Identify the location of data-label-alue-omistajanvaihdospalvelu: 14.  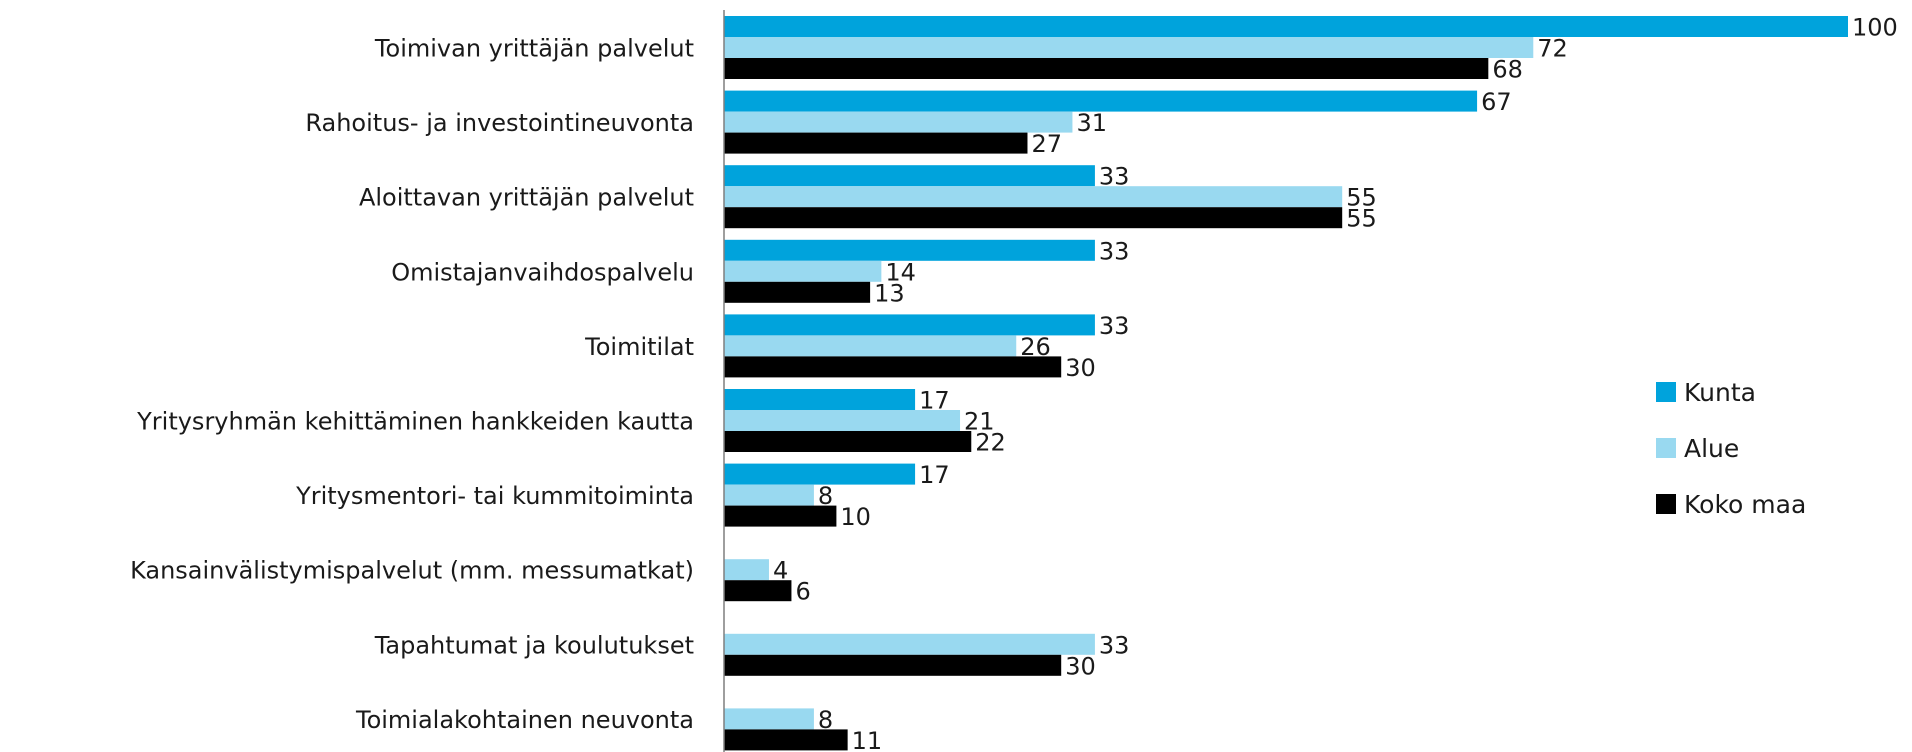
(900, 272).